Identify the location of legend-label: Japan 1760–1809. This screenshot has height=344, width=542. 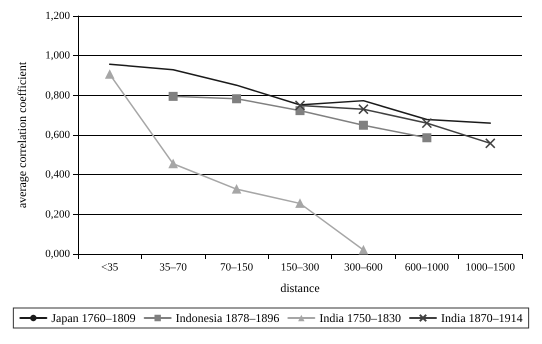
(93, 318).